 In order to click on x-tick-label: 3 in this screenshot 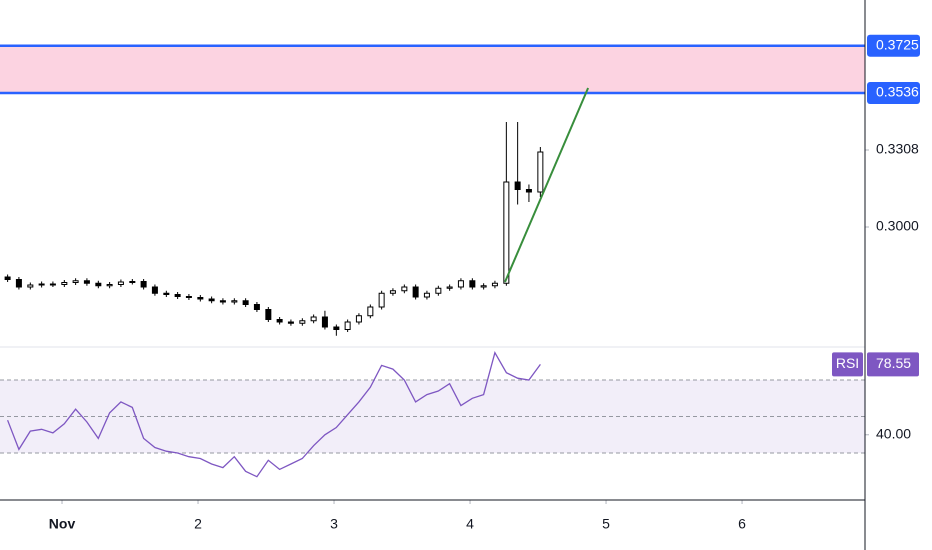, I will do `click(334, 524)`.